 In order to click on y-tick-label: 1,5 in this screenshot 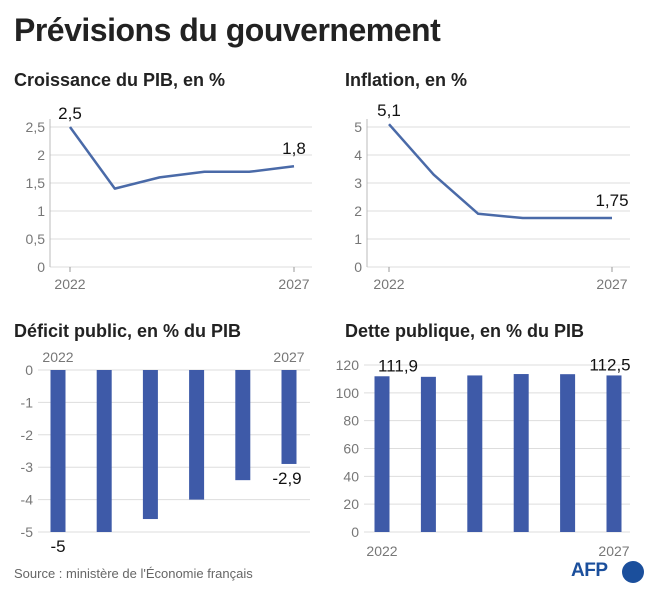, I will do `click(36, 183)`.